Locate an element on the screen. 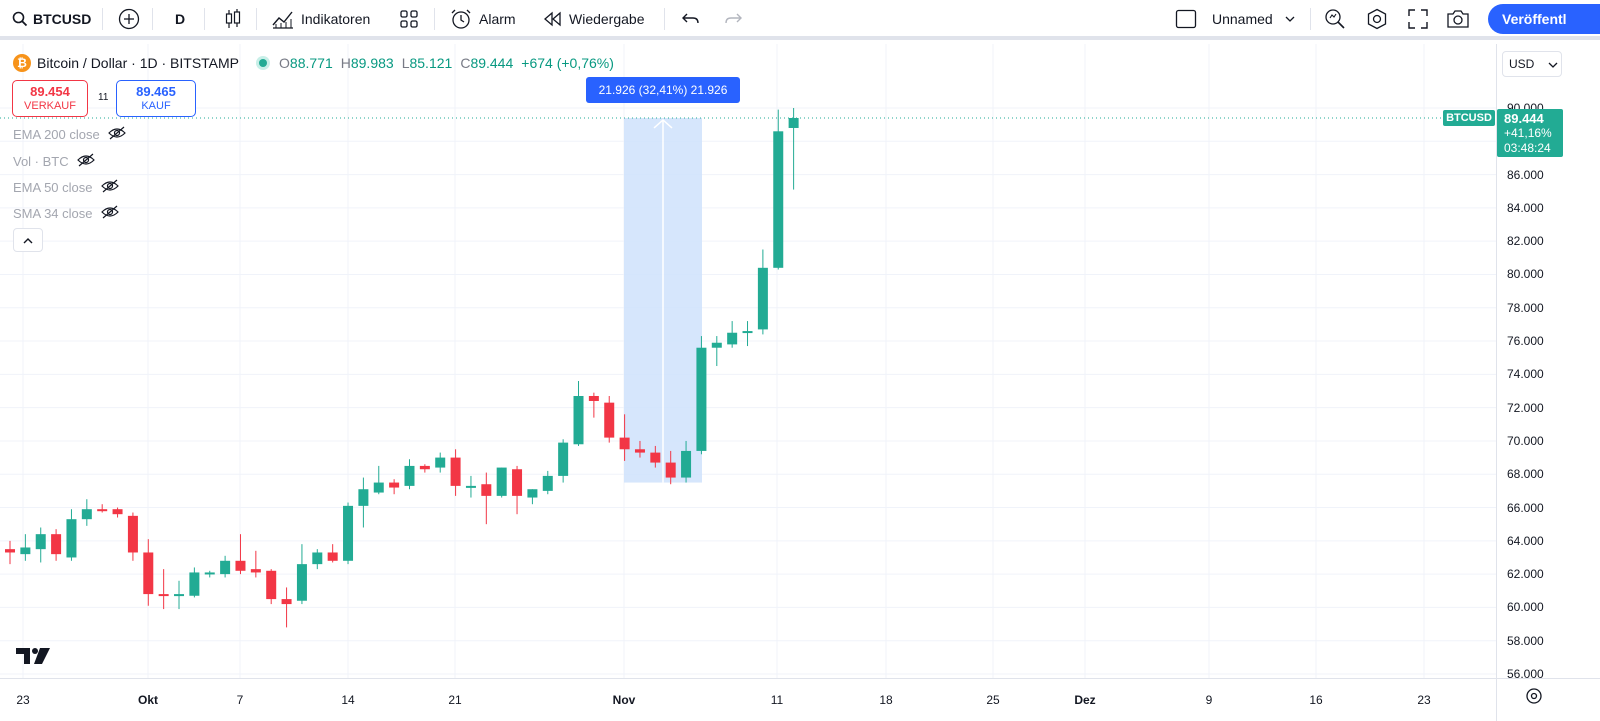  settings-circle-icon is located at coordinates (1534, 698).